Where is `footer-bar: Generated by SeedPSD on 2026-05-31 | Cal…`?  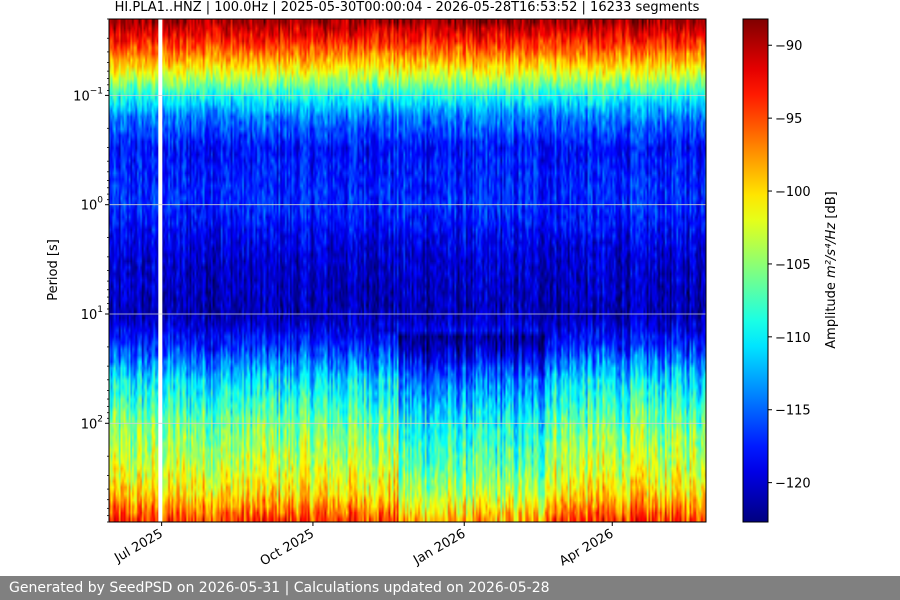 footer-bar: Generated by SeedPSD on 2026-05-31 | Cal… is located at coordinates (450, 588).